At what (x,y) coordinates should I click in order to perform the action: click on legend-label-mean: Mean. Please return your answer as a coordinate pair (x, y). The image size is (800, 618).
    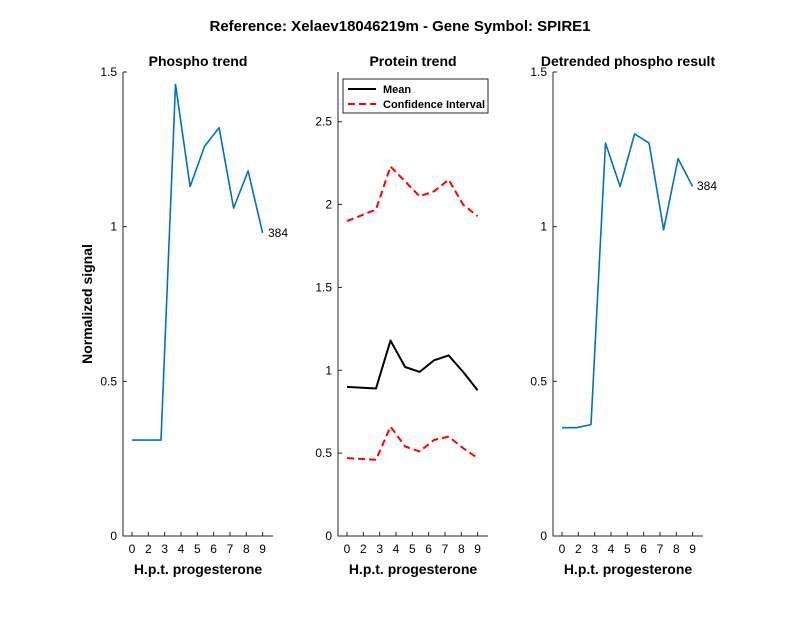
    Looking at the image, I should click on (397, 90).